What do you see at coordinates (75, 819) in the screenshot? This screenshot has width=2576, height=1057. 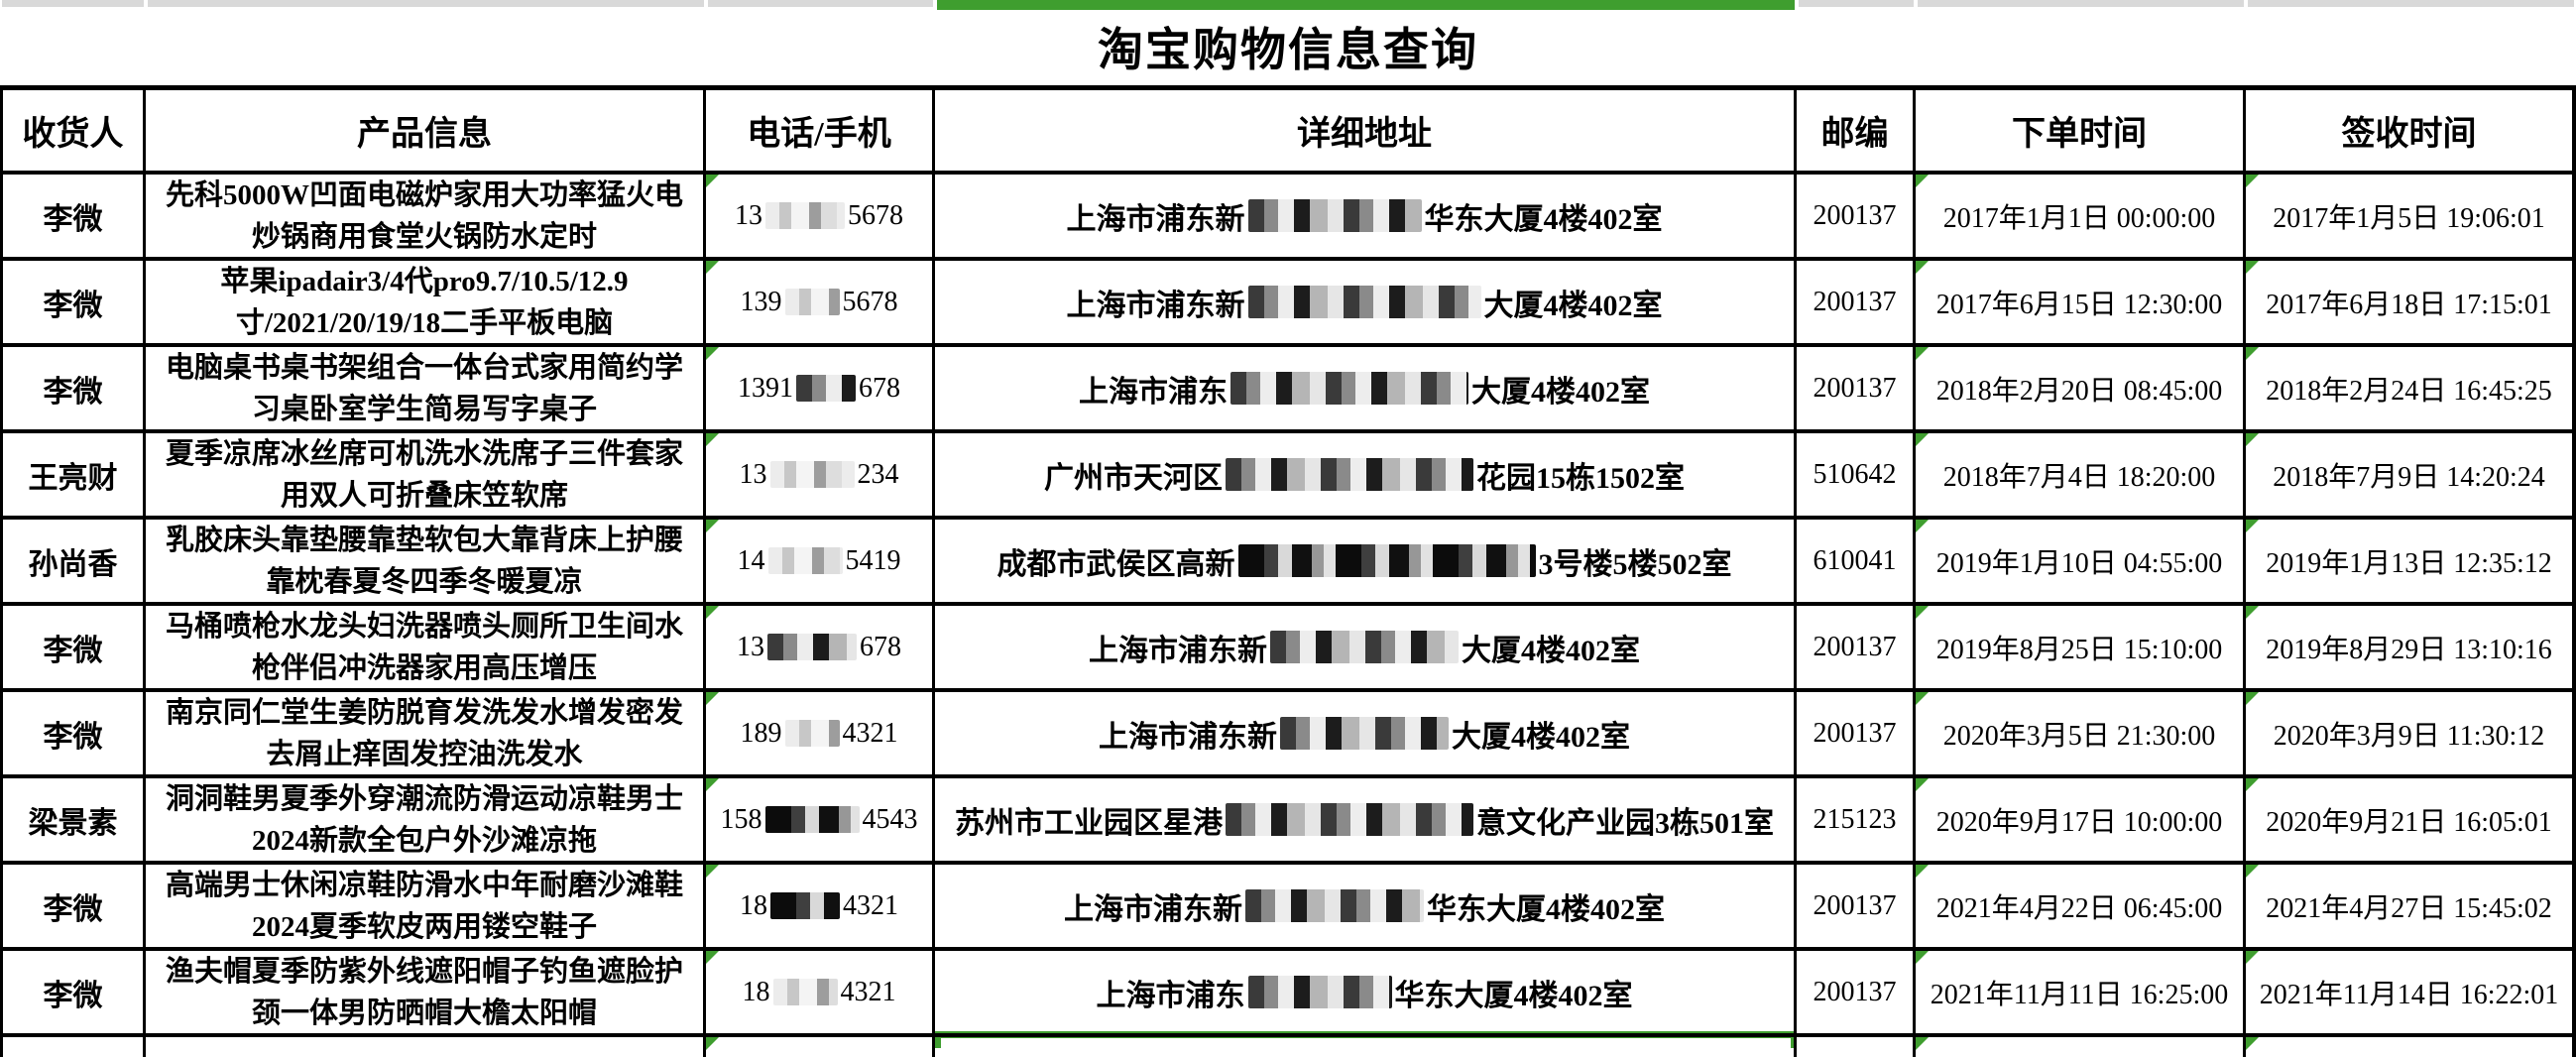 I see `cell-recipient: 梁景素` at bounding box center [75, 819].